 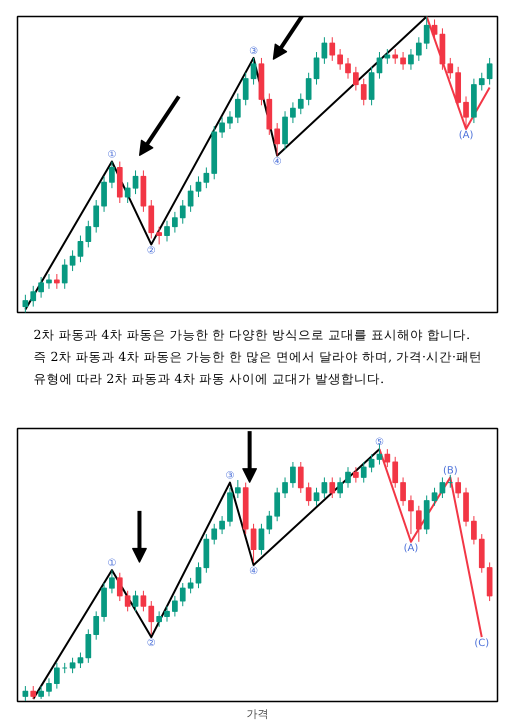 I want to click on annotation: ⑤, so click(x=379, y=442).